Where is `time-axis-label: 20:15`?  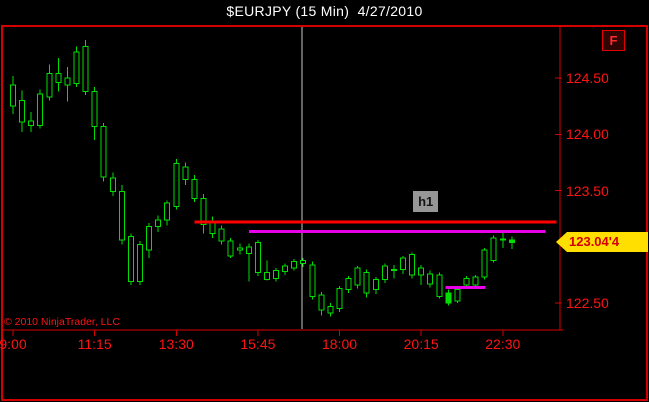
time-axis-label: 20:15 is located at coordinates (421, 344).